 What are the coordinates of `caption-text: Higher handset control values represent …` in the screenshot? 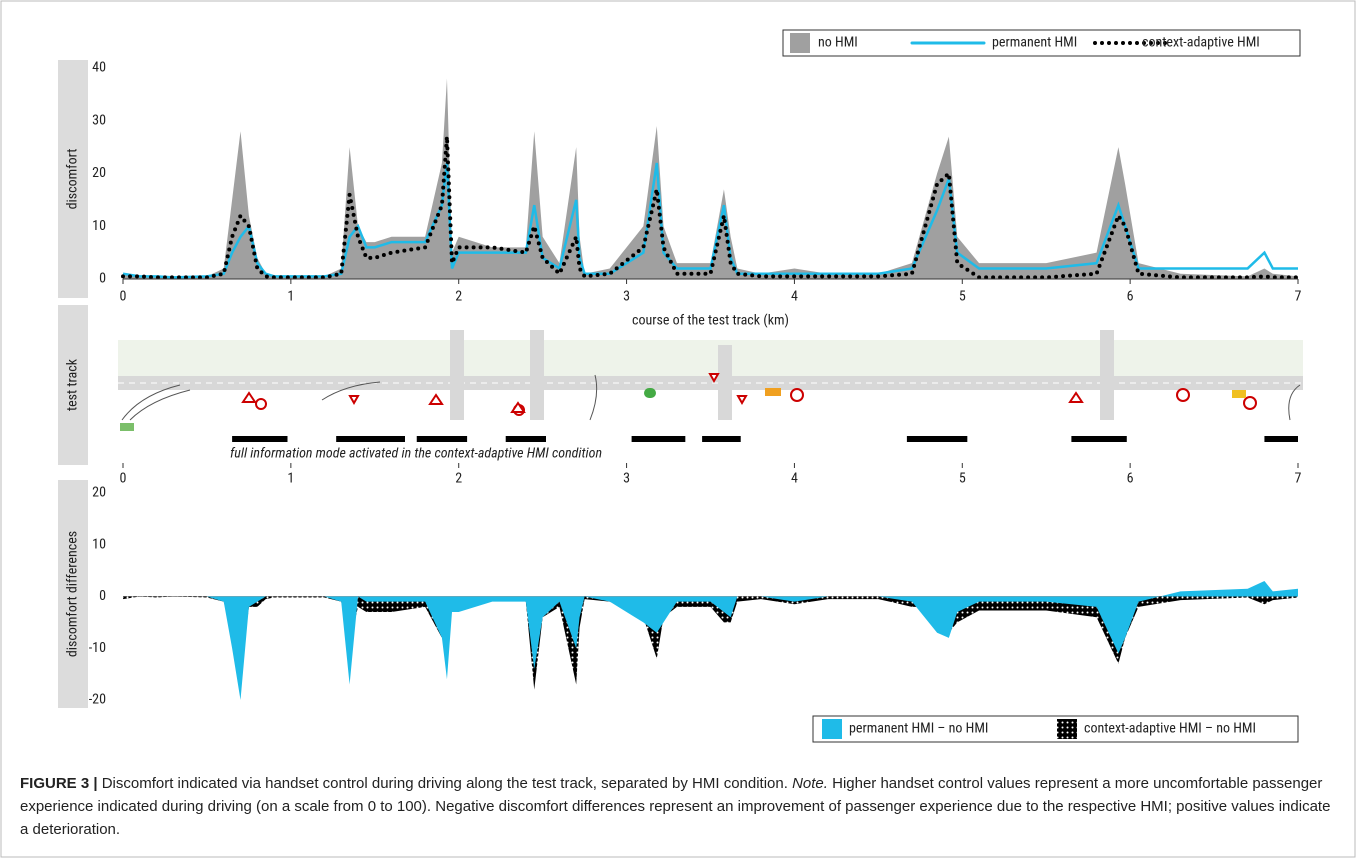 It's located at (675, 806).